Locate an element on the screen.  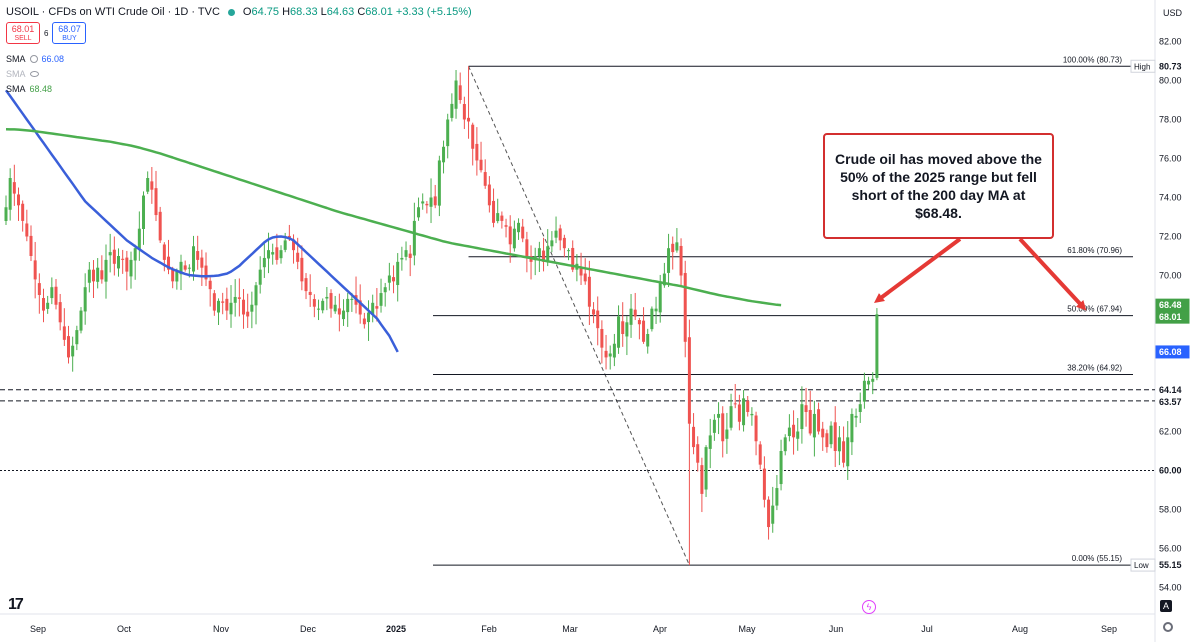
time-tick-label: May is located at coordinates (747, 629).